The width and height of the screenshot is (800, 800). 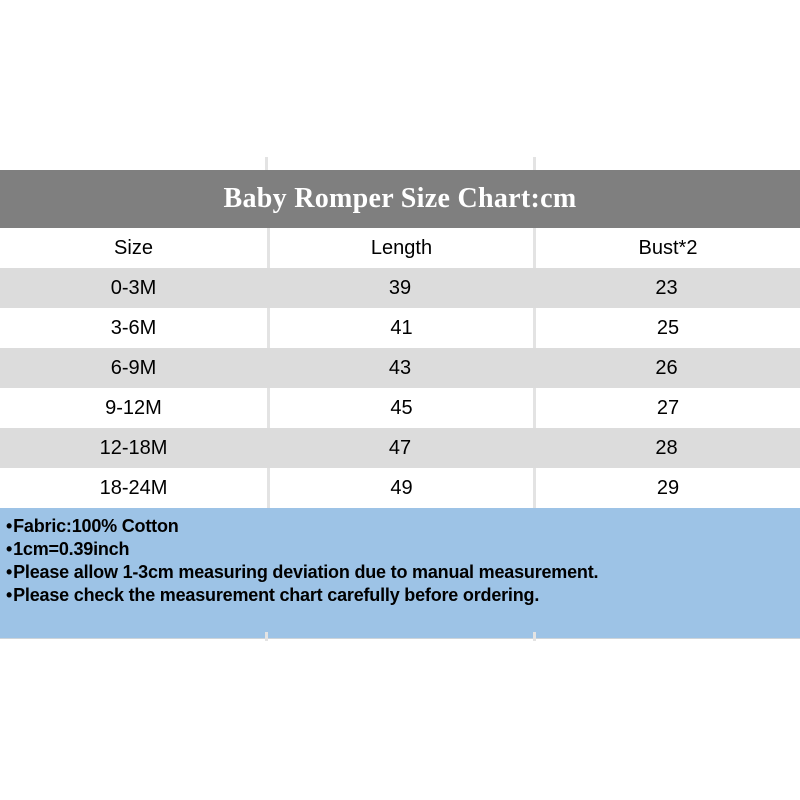 I want to click on length-cell: 47, so click(x=400, y=448).